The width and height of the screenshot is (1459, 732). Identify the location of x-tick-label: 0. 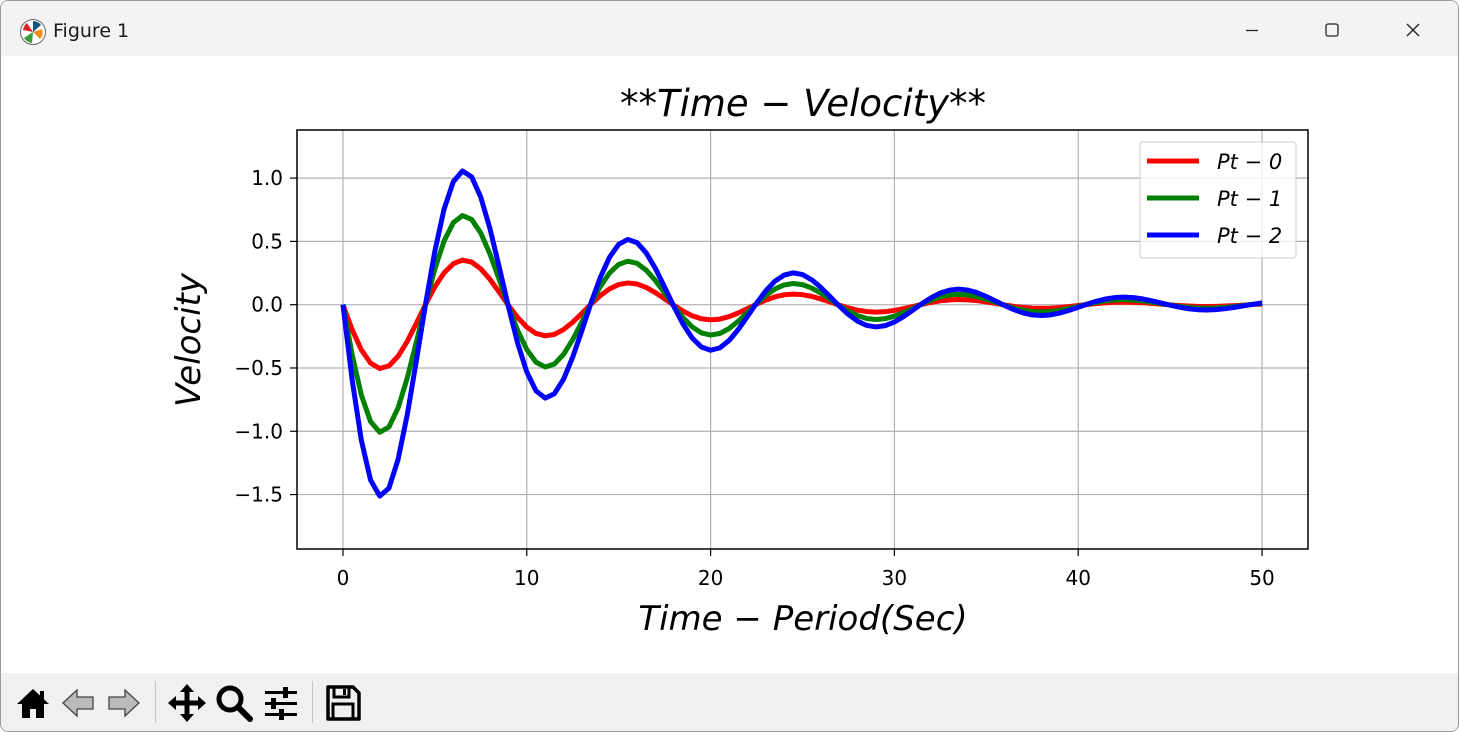
(343, 578).